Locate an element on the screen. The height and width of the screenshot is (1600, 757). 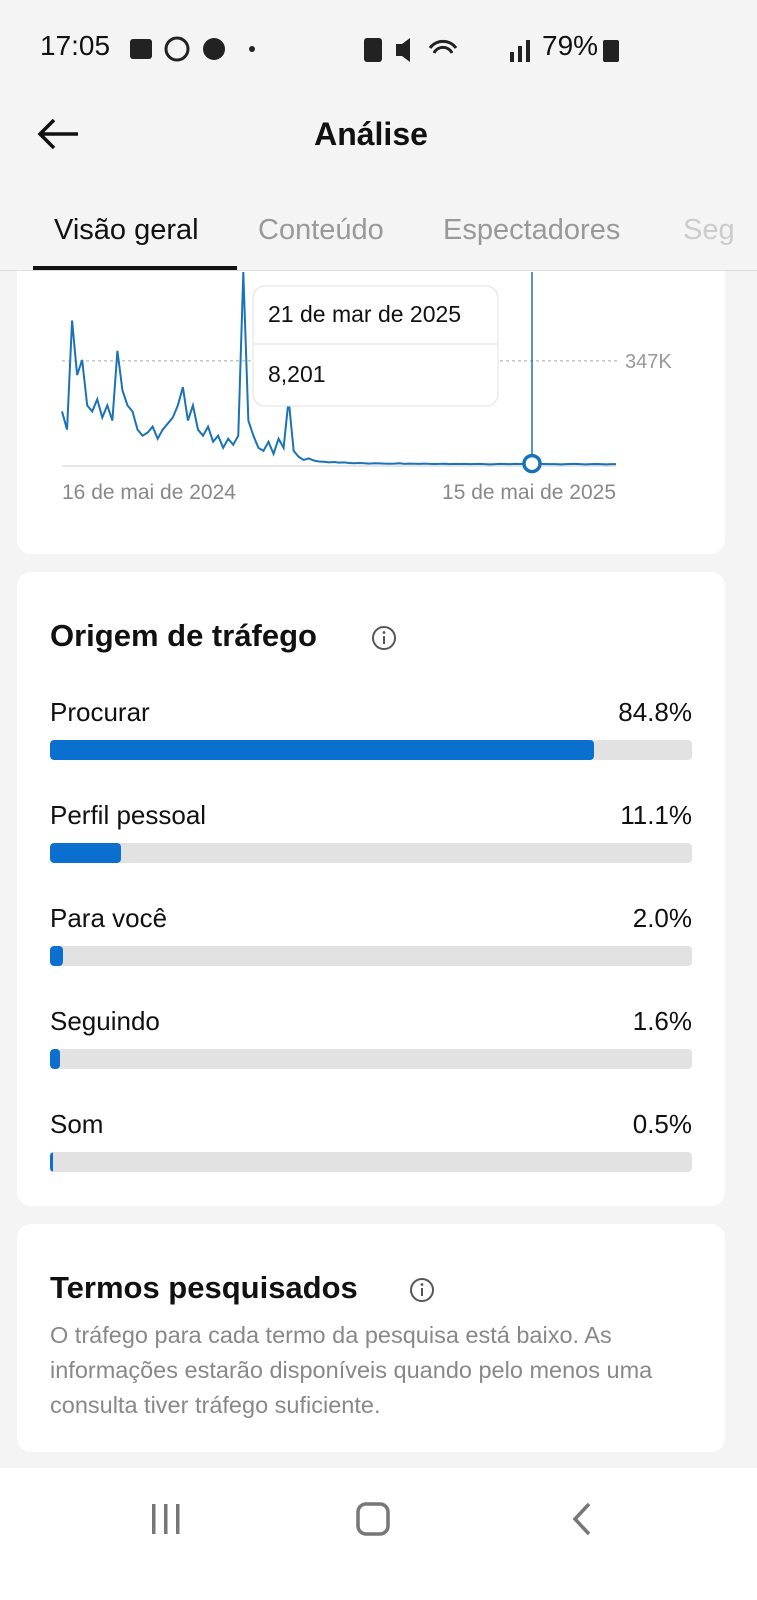
traffic-label: Seguindo is located at coordinates (105, 1021).